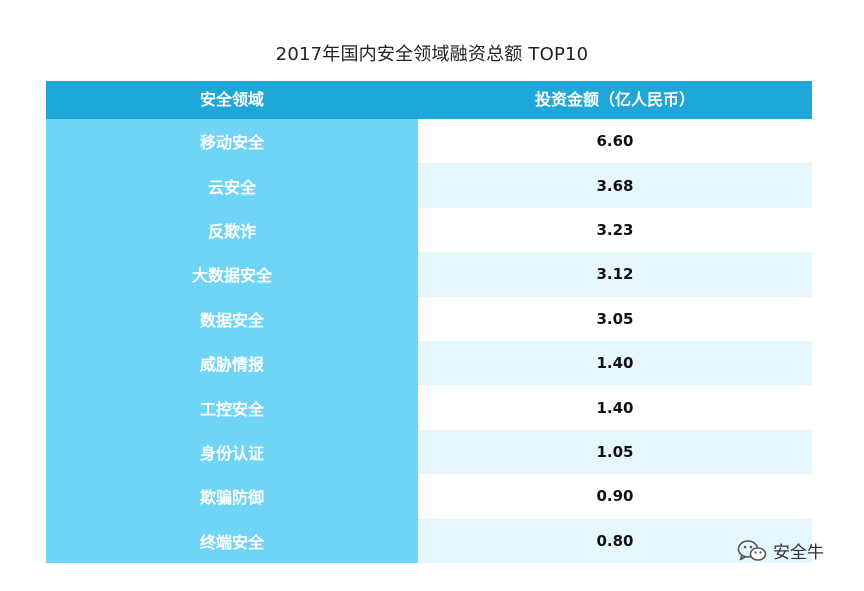 The width and height of the screenshot is (864, 591). I want to click on table-row: 云安全 3.68, so click(429, 185).